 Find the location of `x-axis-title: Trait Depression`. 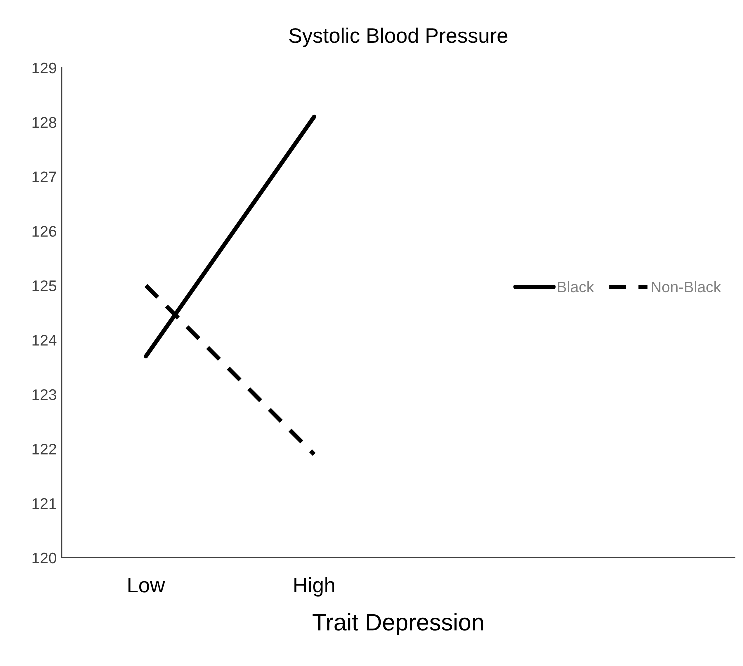

x-axis-title: Trait Depression is located at coordinates (398, 625).